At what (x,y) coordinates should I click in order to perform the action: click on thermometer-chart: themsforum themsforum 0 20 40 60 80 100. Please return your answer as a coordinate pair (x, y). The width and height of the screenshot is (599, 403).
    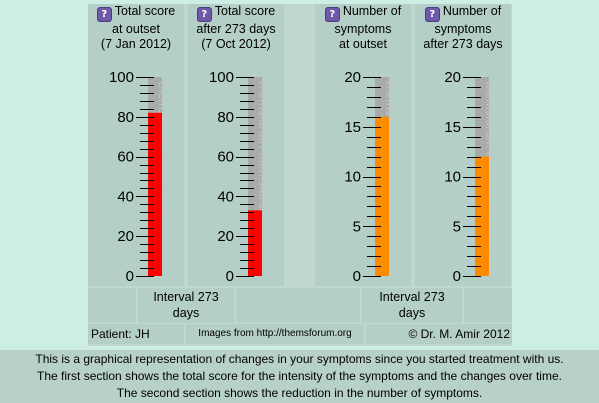
    Looking at the image, I should click on (239, 177).